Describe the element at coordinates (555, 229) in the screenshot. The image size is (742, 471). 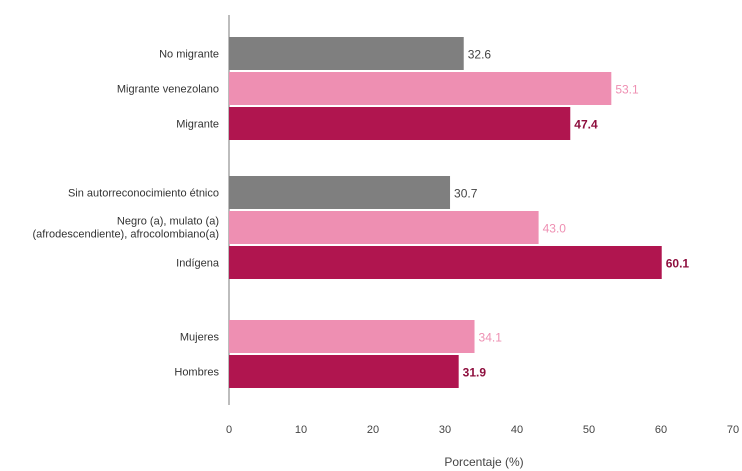
I see `value-label-g1-b1: 43.0` at that location.